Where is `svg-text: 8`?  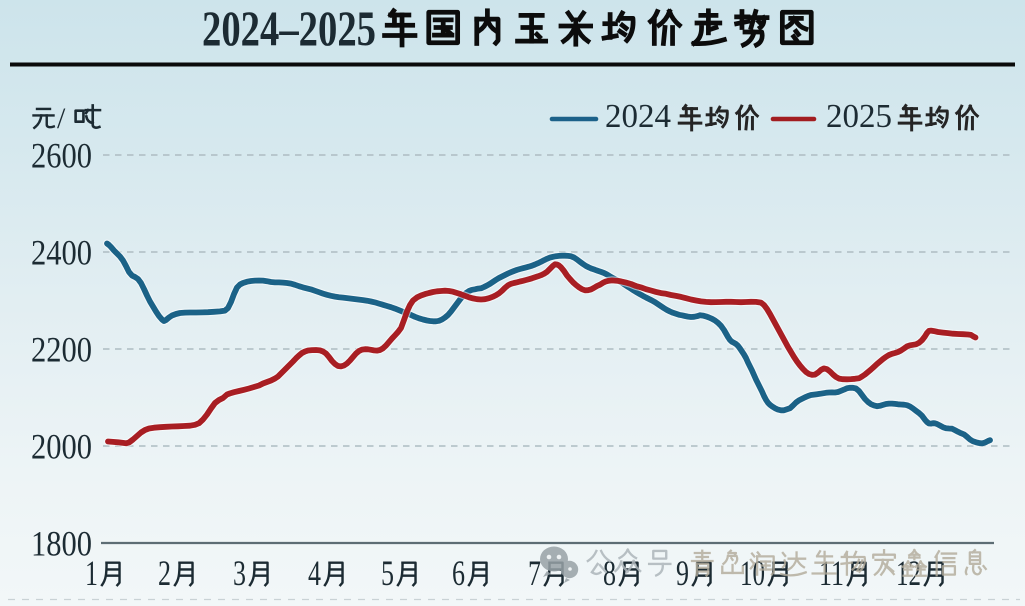
svg-text: 8 is located at coordinates (609, 573).